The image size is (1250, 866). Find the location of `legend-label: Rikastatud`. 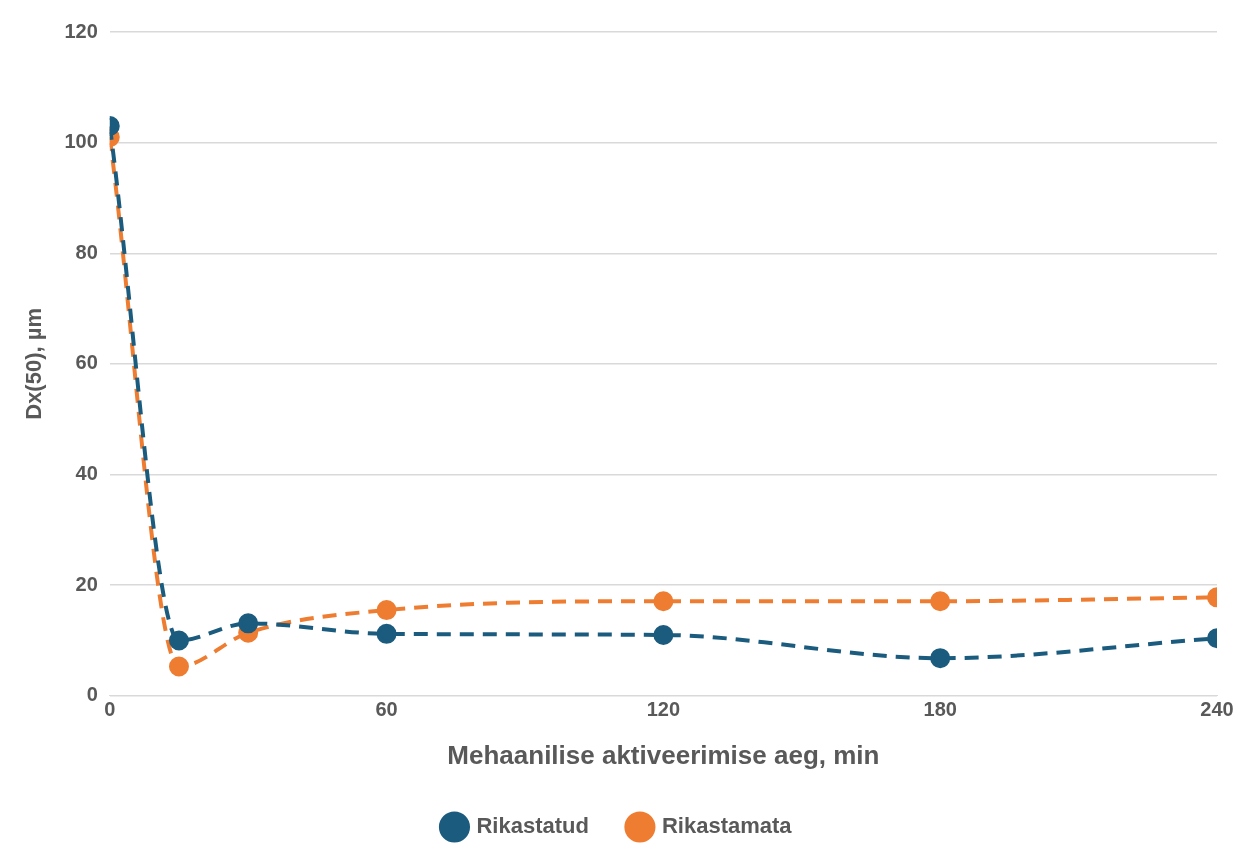

legend-label: Rikastatud is located at coordinates (532, 826).